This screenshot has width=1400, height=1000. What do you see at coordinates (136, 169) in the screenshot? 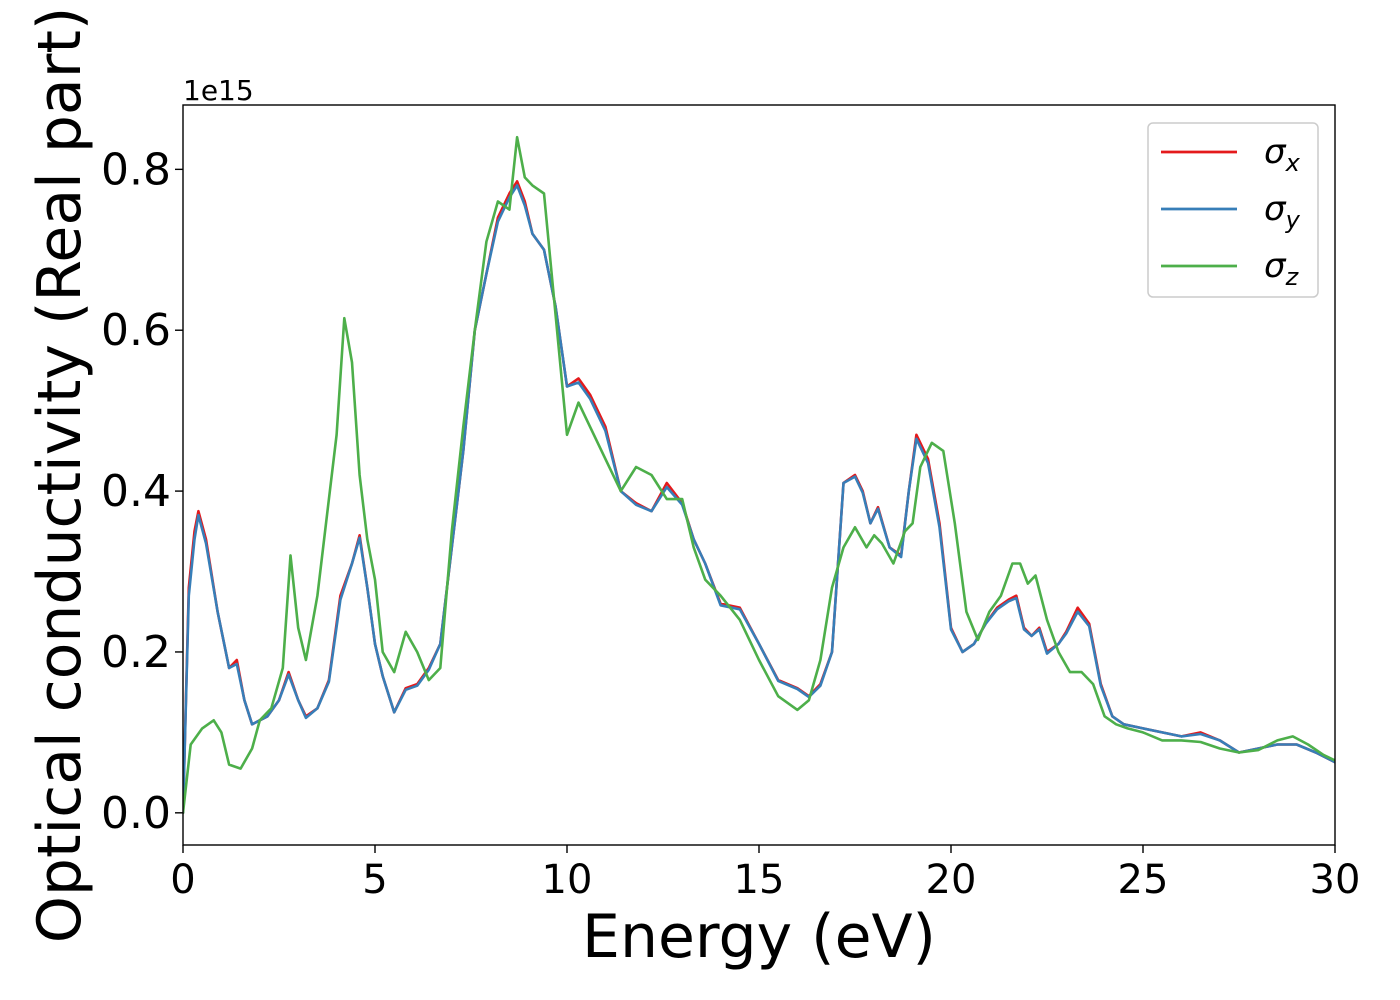
I see `y-tick-label: 0.8` at bounding box center [136, 169].